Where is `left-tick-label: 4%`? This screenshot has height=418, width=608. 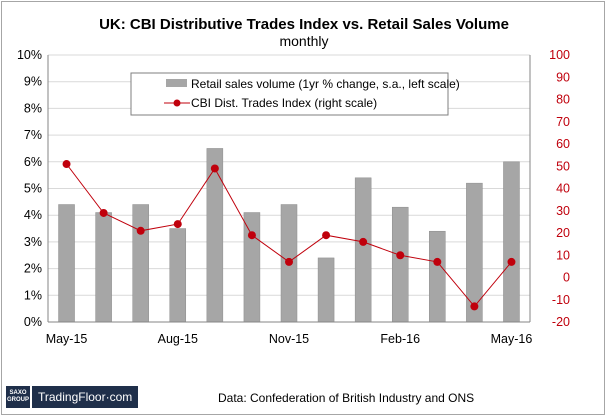
left-tick-label: 4% is located at coordinates (33, 215).